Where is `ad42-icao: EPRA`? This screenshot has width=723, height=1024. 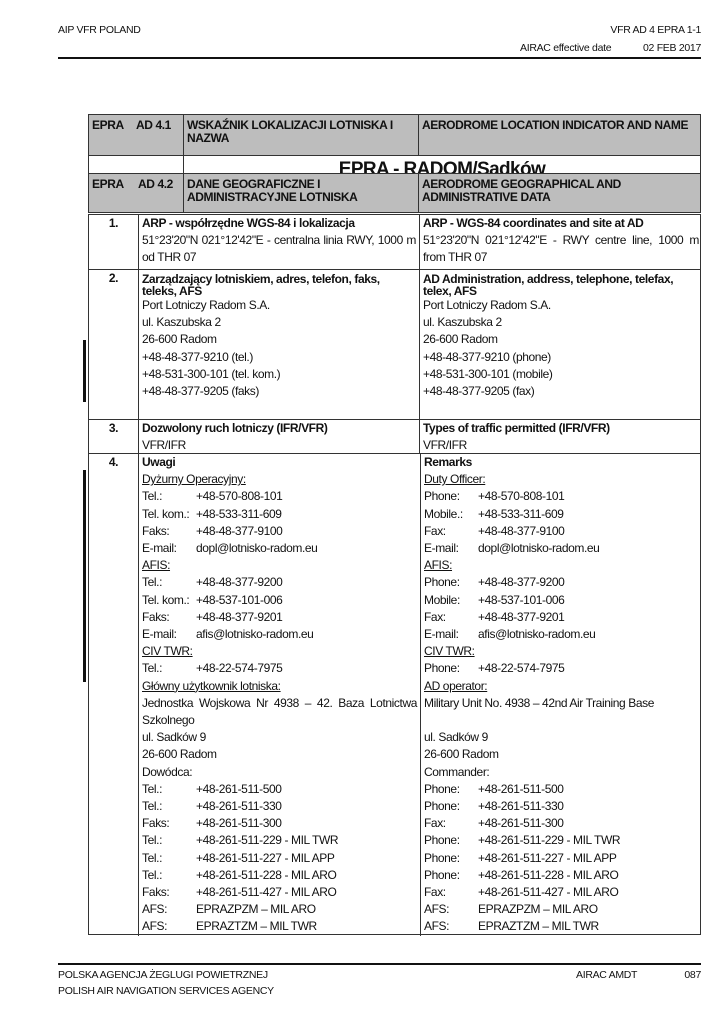
ad42-icao: EPRA is located at coordinates (108, 184).